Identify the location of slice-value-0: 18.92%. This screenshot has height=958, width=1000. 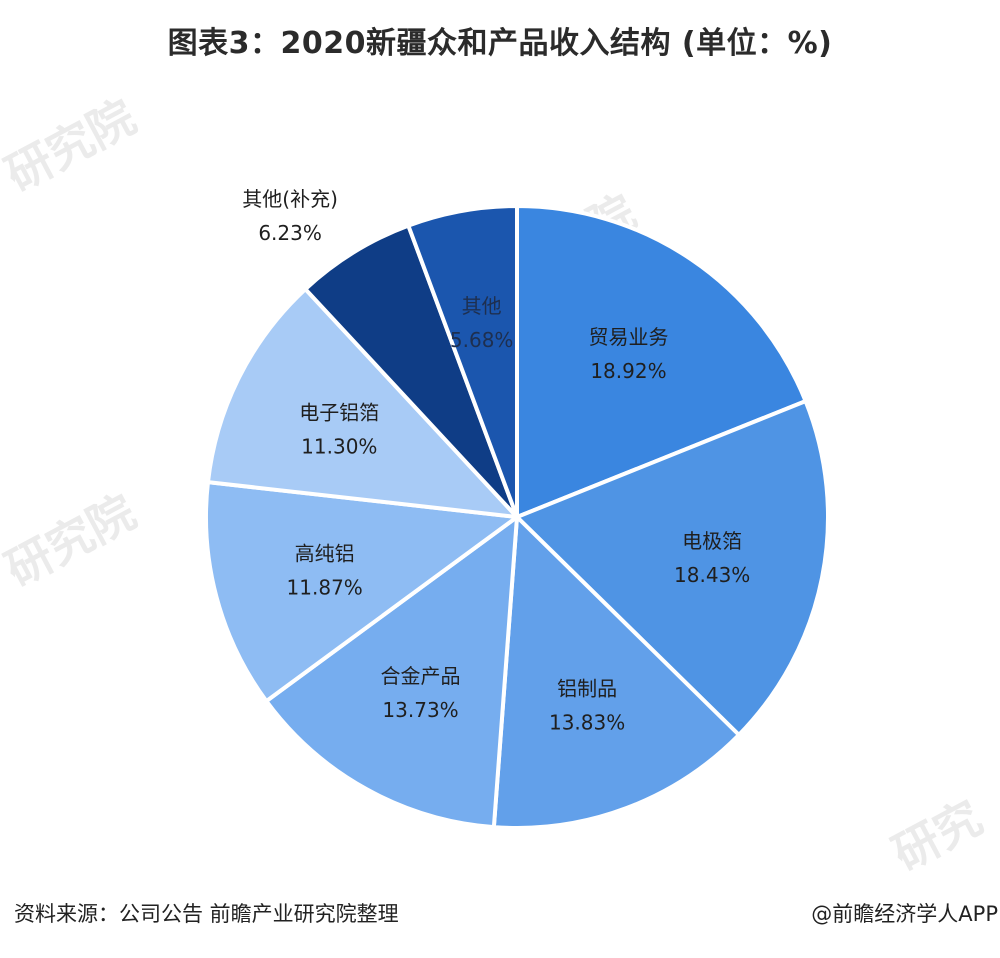
(628, 371).